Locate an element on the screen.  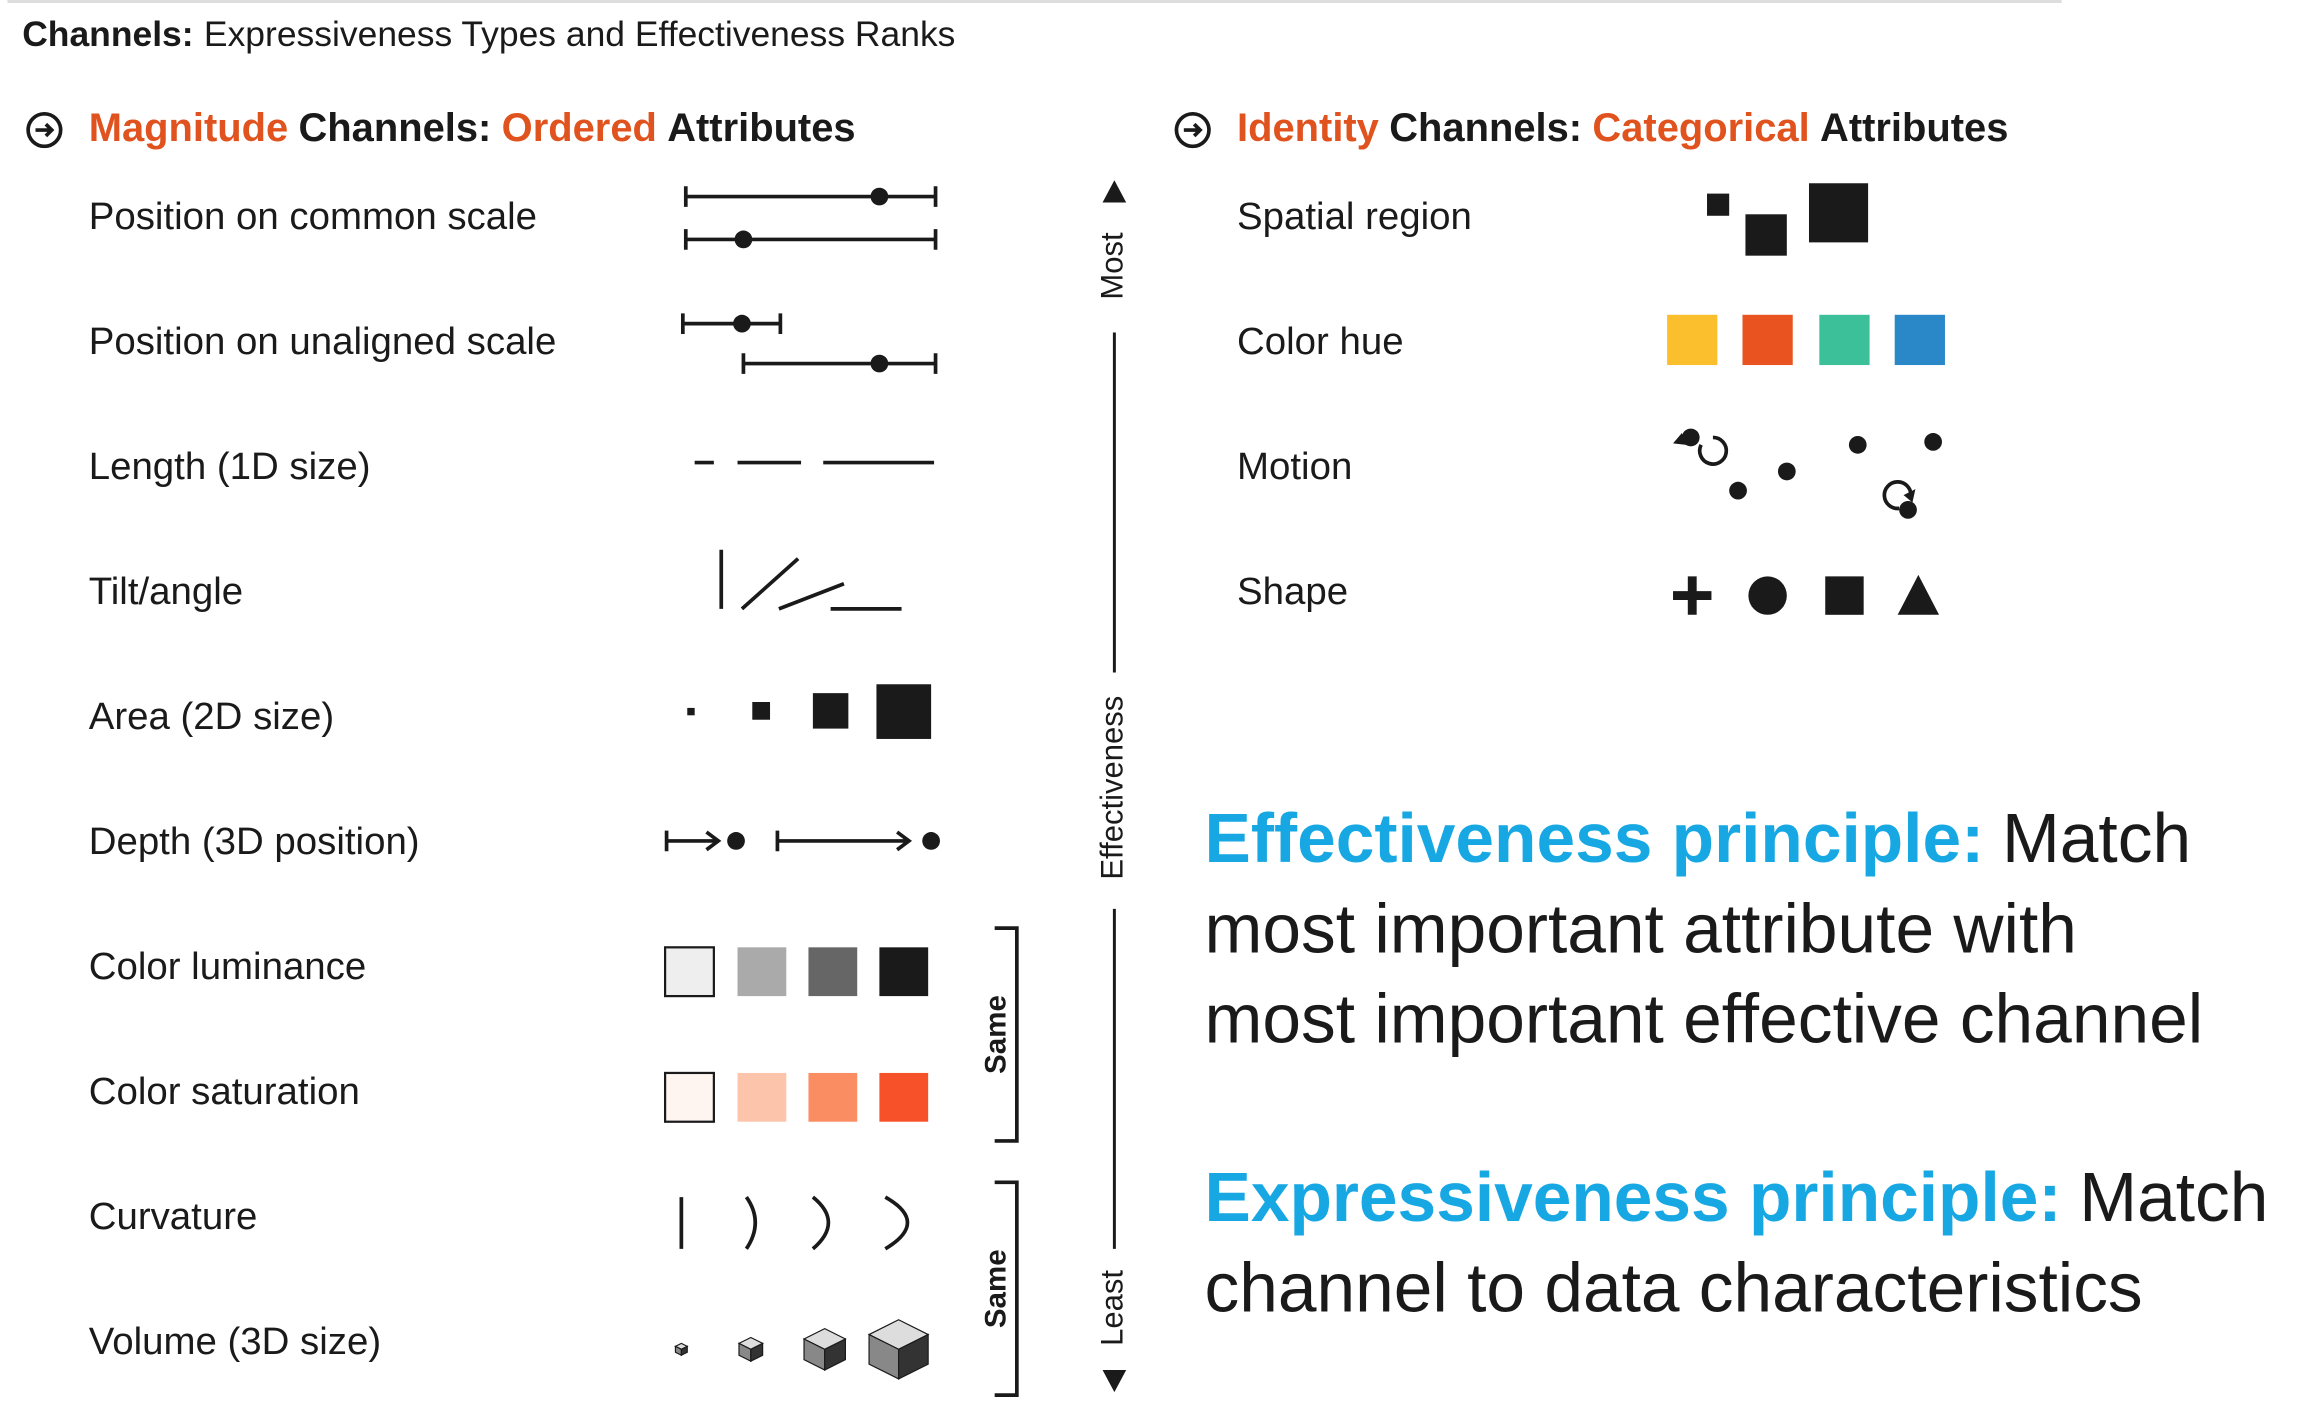
identity-header: Identity Channels: Categorical Attributes is located at coordinates (1591, 128).